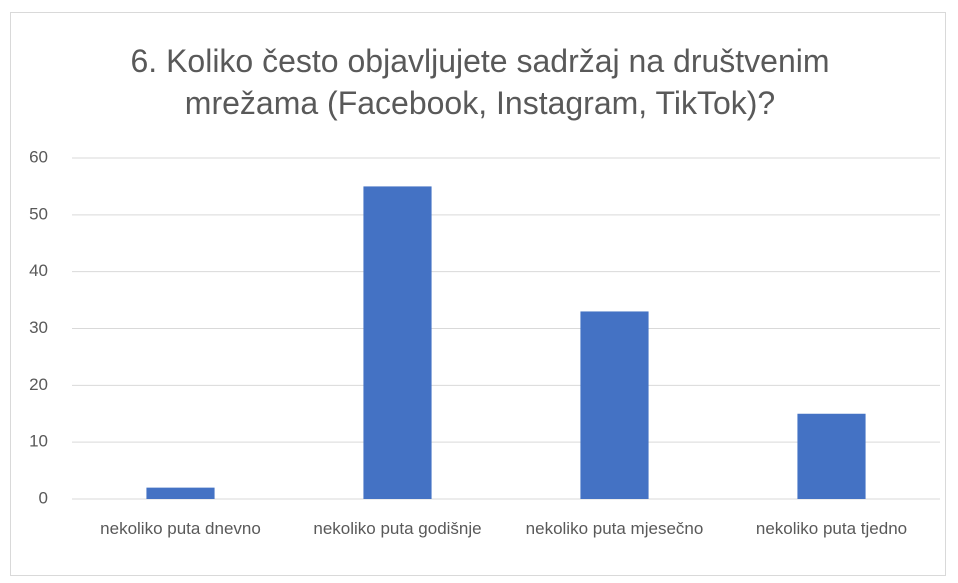 This screenshot has width=958, height=583. I want to click on x-tick-label: nekoliko puta tjedno, so click(831, 528).